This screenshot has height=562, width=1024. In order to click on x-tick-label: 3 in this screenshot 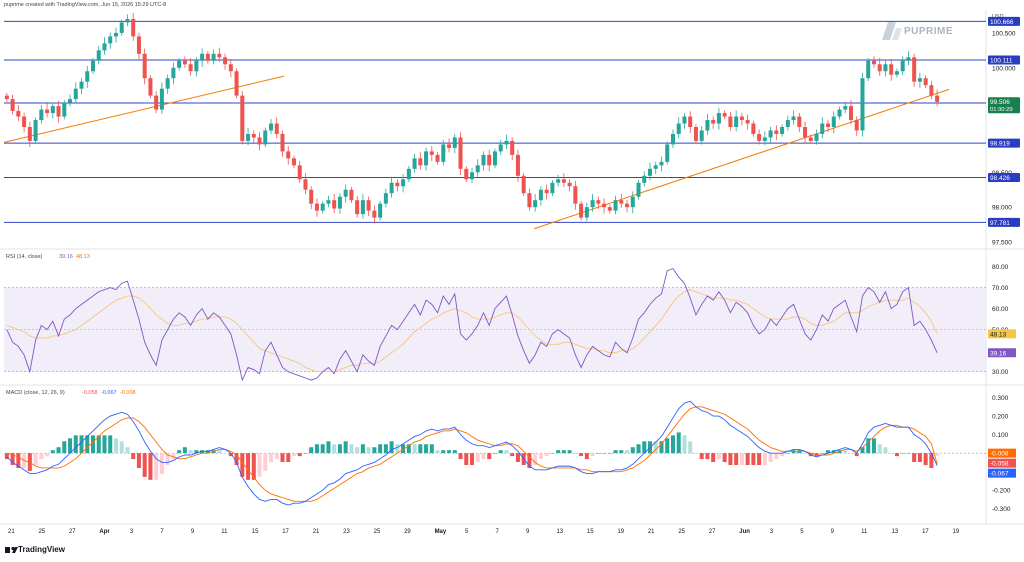, I will do `click(772, 532)`.